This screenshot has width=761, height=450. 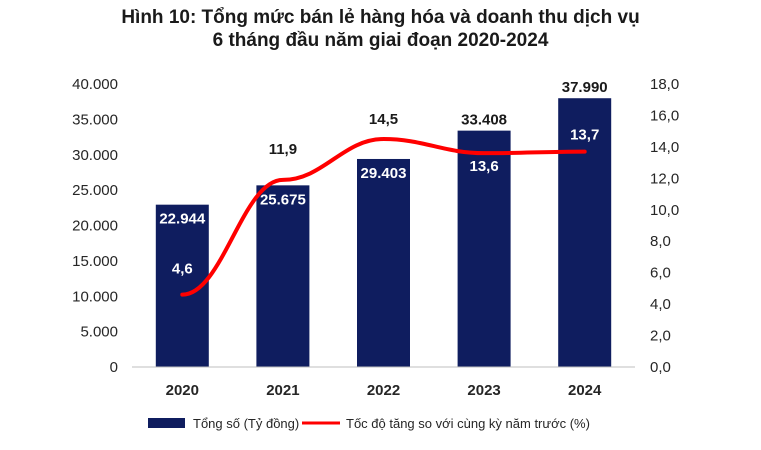 What do you see at coordinates (95, 190) in the screenshot?
I see `y-left-tick-label: 25.000` at bounding box center [95, 190].